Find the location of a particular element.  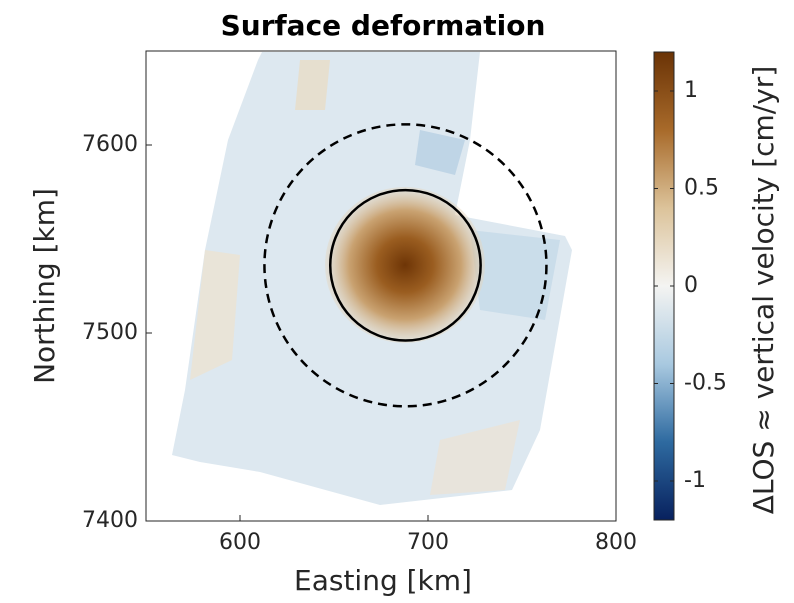

chart-title: Surface deformation is located at coordinates (383, 25).